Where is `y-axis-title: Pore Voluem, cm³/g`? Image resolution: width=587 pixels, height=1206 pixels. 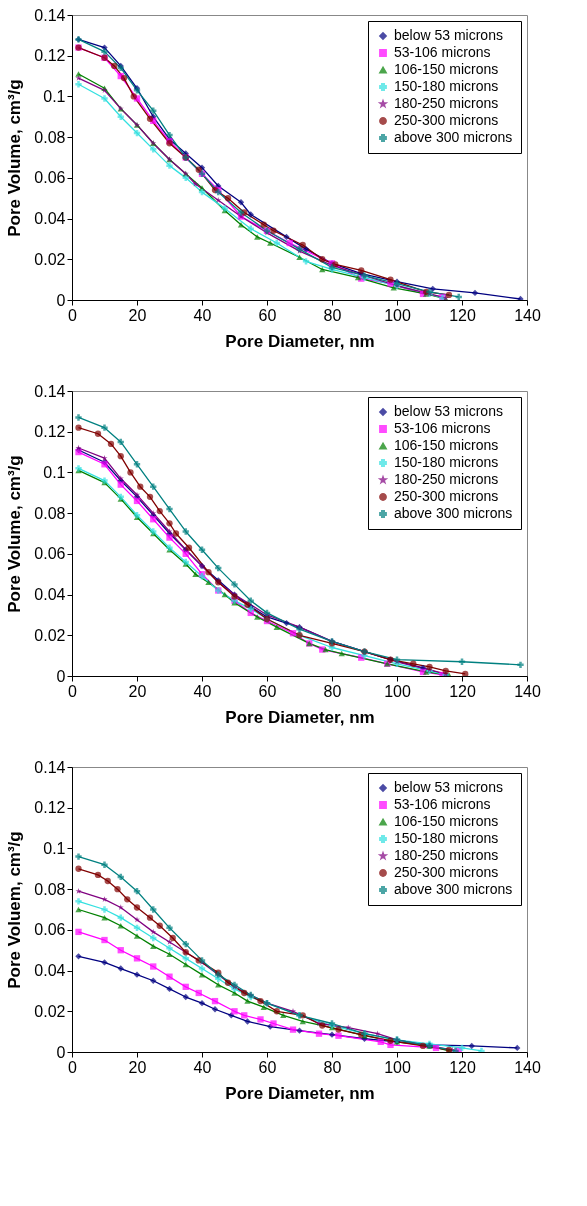
y-axis-title: Pore Voluem, cm³/g is located at coordinates (15, 910).